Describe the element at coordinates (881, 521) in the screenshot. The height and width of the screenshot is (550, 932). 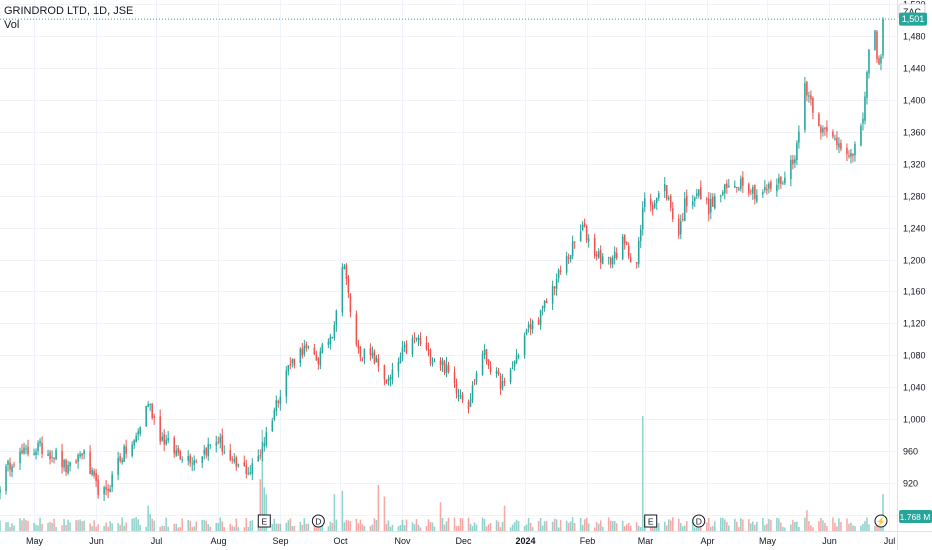
I see `lightning-marker: ⚡` at that location.